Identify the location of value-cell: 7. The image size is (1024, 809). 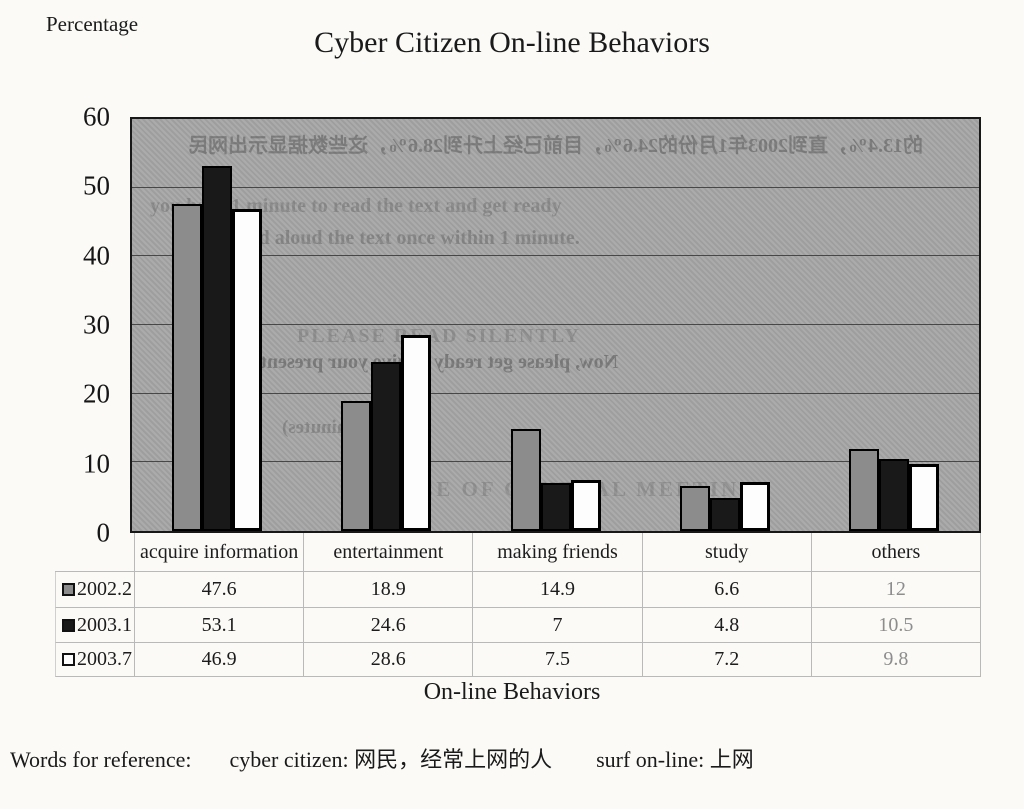
(558, 625).